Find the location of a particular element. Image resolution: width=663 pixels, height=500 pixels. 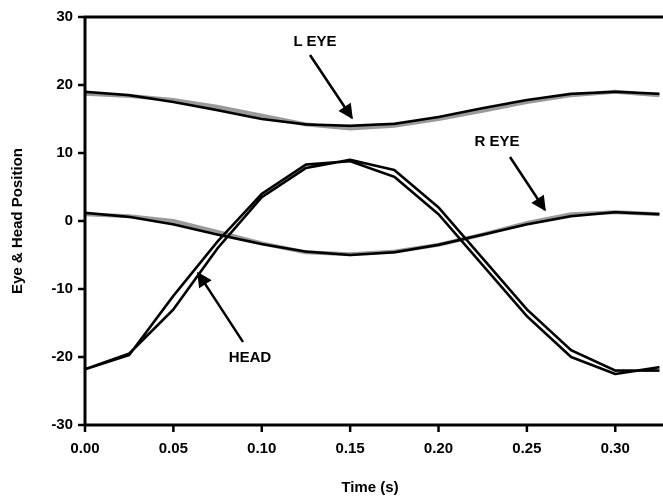

x-tick-label: 0.10 is located at coordinates (261, 448).